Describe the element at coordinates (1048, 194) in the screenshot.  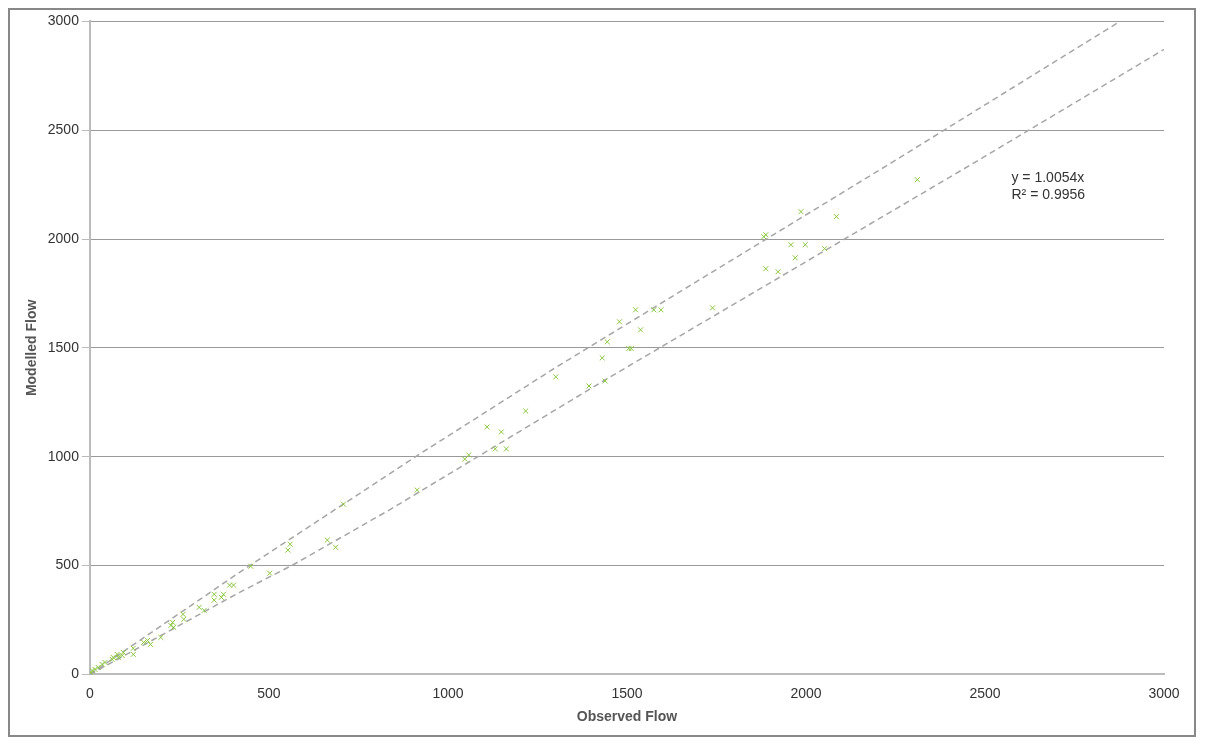
I see `annotation: R² = 0.9956` at that location.